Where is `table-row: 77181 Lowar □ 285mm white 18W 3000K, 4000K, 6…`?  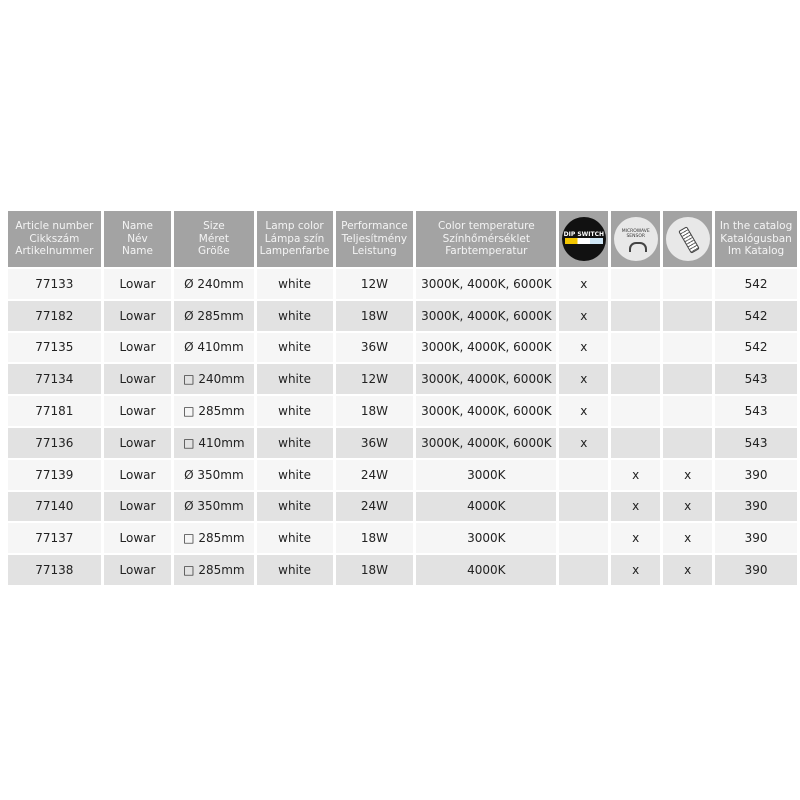
table-row: 77181 Lowar □ 285mm white 18W 3000K, 4000K, 6… is located at coordinates (402, 411).